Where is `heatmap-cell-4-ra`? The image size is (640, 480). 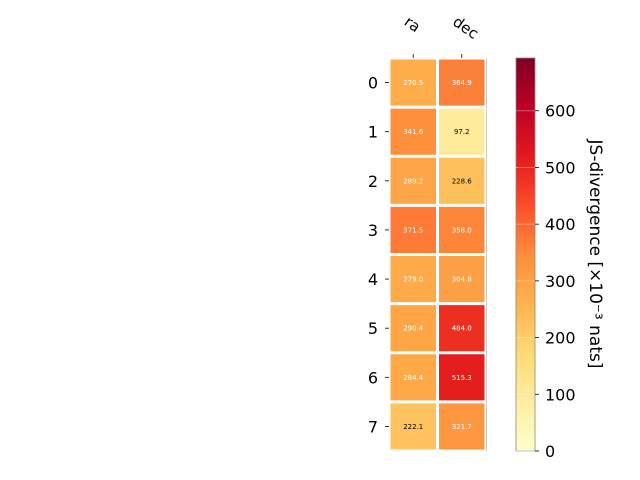
heatmap-cell-4-ra is located at coordinates (413, 279).